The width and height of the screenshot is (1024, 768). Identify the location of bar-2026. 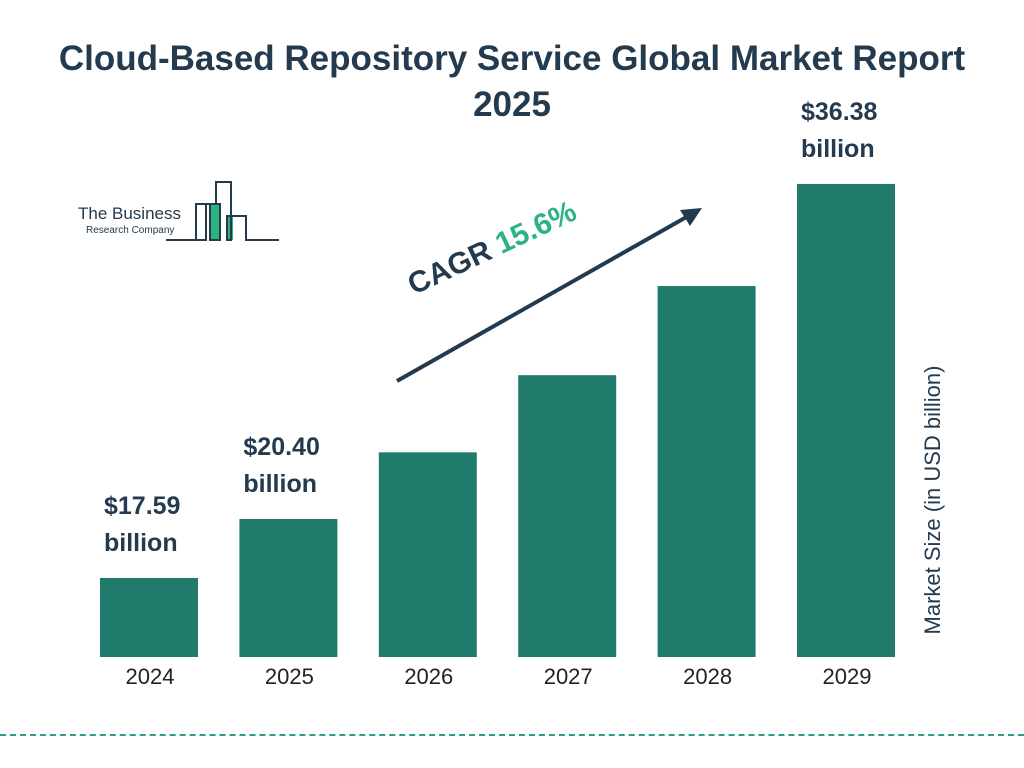
(427, 554).